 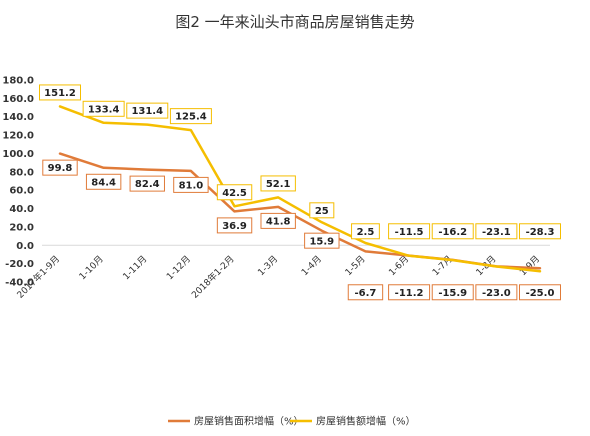 I want to click on data-label-area: -6.7, so click(x=365, y=292).